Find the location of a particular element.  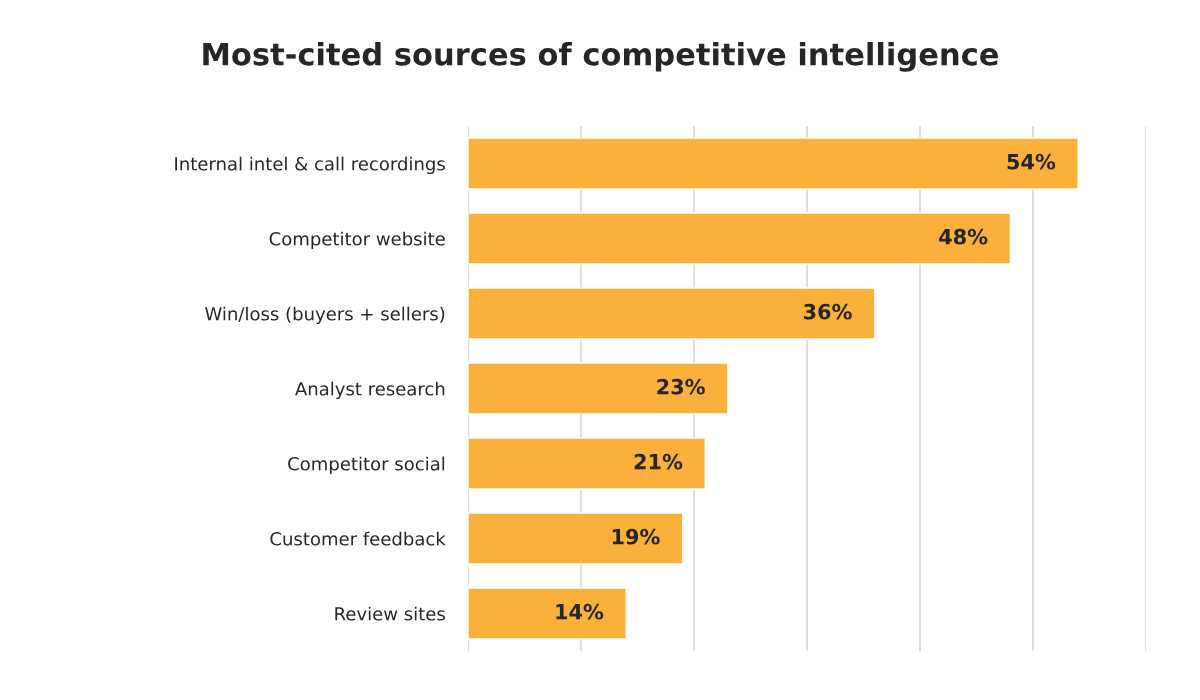

data-label: 14% is located at coordinates (580, 611).